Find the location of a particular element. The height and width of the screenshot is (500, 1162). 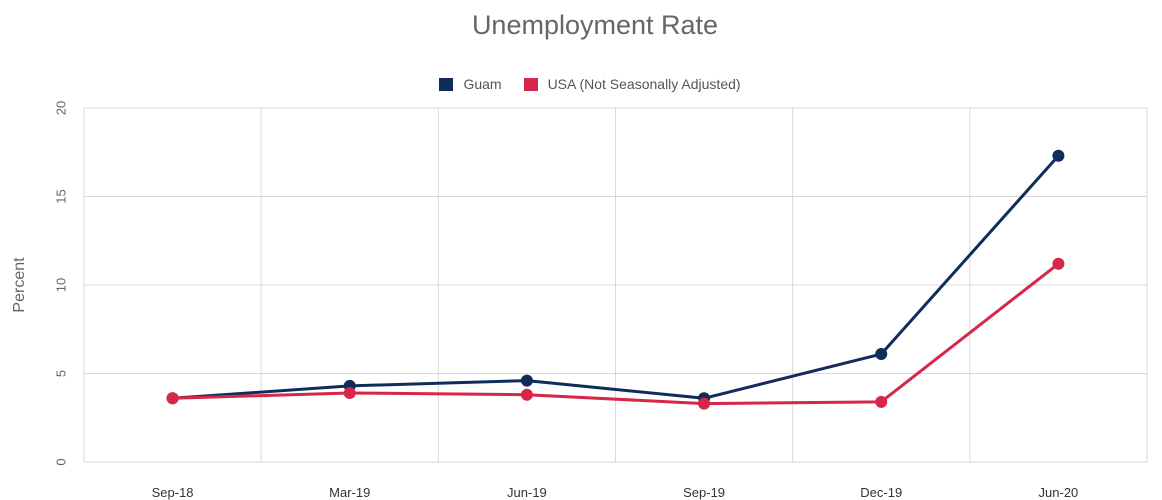

legend-item-usa: USA (Not Seasonally Adjusted) is located at coordinates (632, 84).